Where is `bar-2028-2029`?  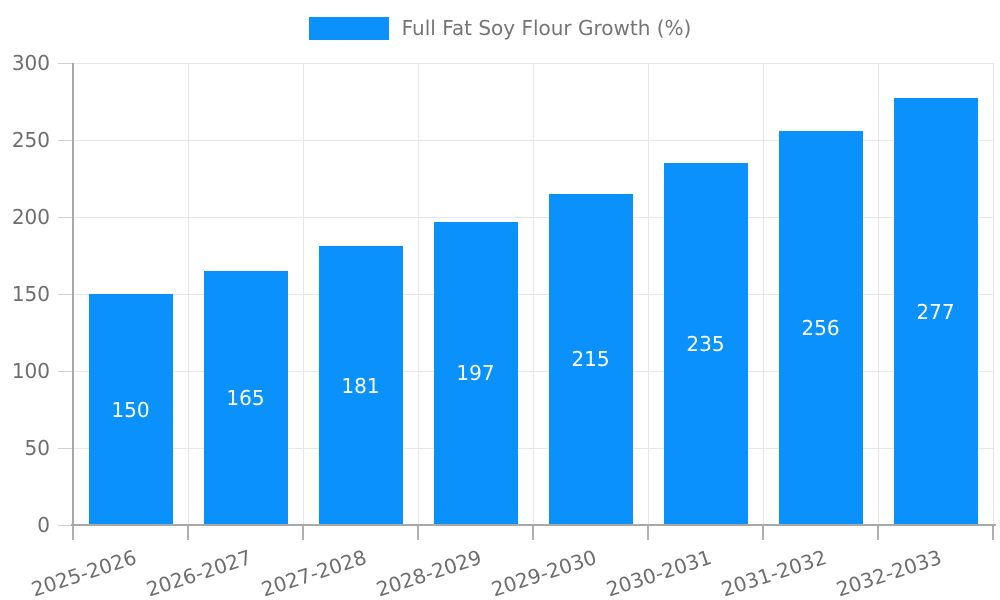 bar-2028-2029 is located at coordinates (475, 373).